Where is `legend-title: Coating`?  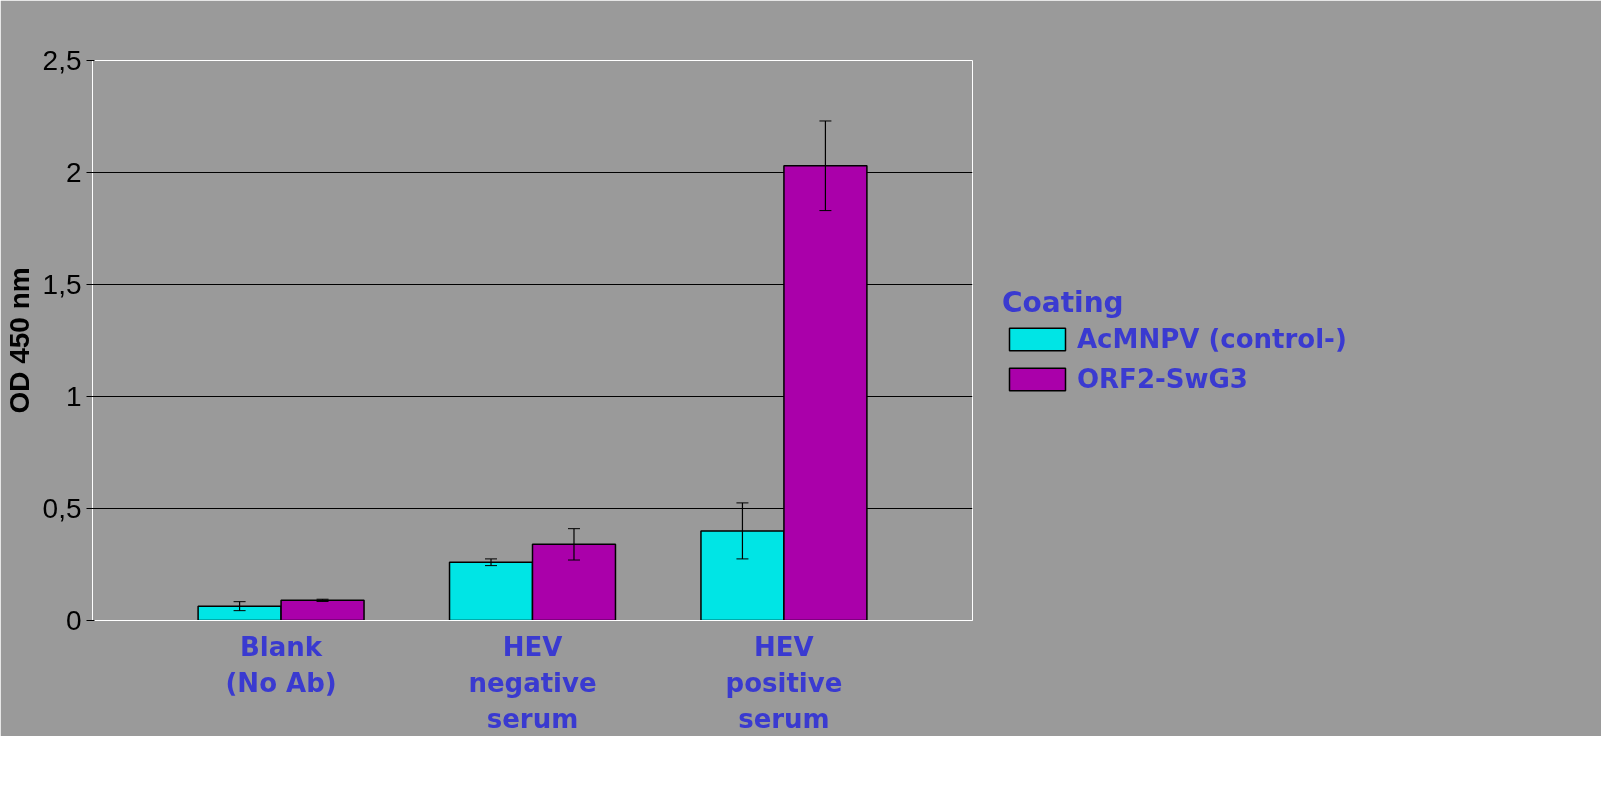 legend-title: Coating is located at coordinates (1063, 302).